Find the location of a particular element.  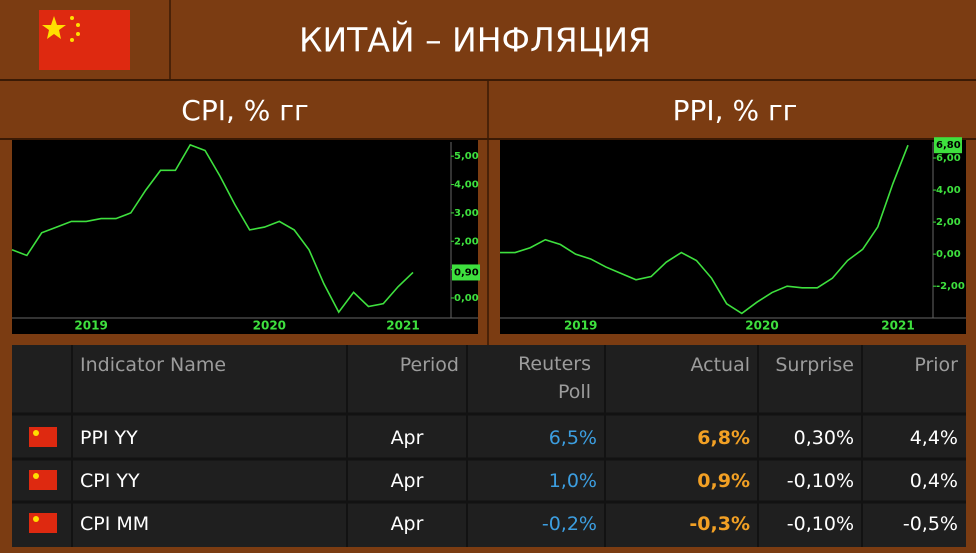

table-cell: PPI YY is located at coordinates (109, 437).